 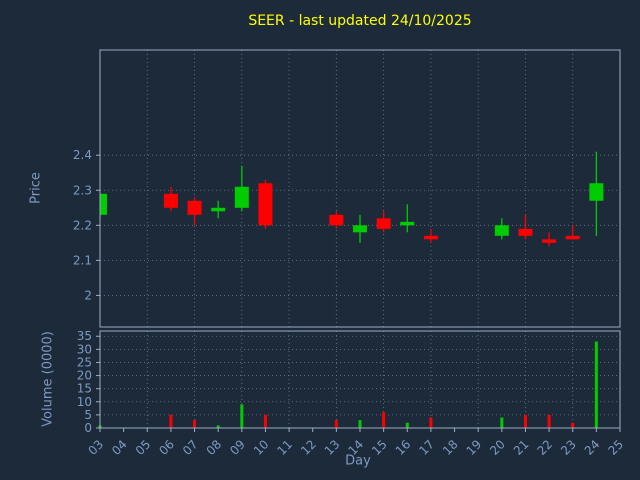 I want to click on price-tick-label: 2.3, so click(x=82, y=190).